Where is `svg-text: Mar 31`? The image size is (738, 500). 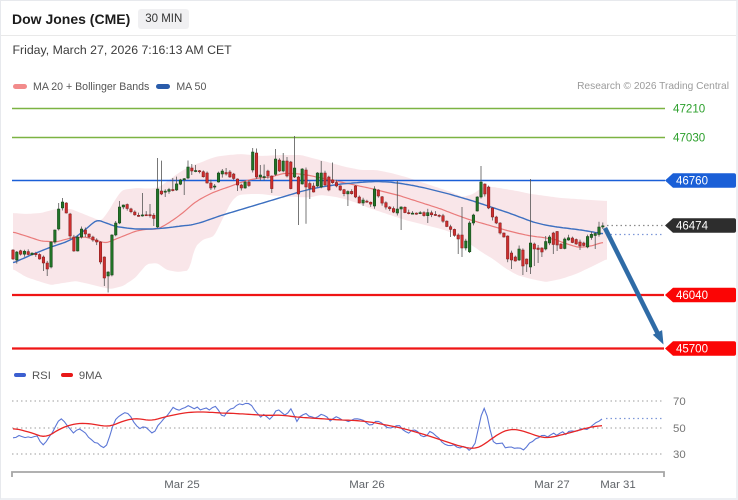 svg-text: Mar 31 is located at coordinates (617, 485).